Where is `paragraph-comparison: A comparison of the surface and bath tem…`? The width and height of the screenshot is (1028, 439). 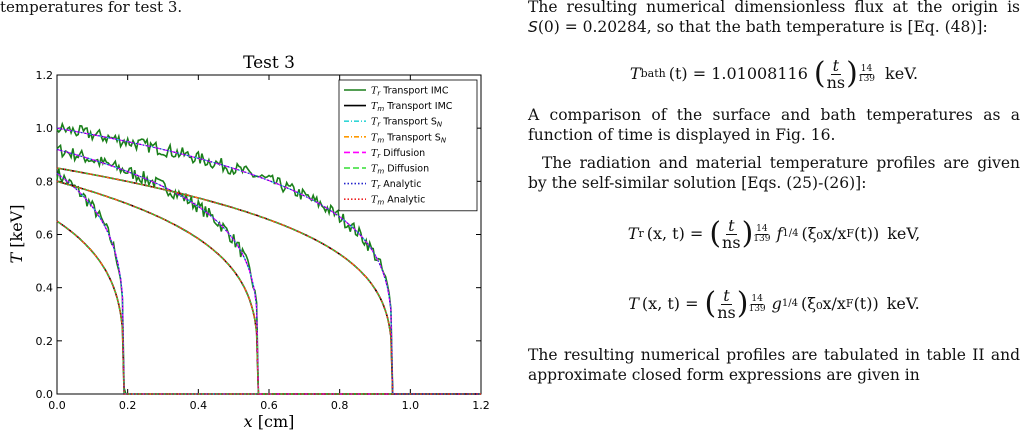 paragraph-comparison: A comparison of the surface and bath tem… is located at coordinates (774, 125).